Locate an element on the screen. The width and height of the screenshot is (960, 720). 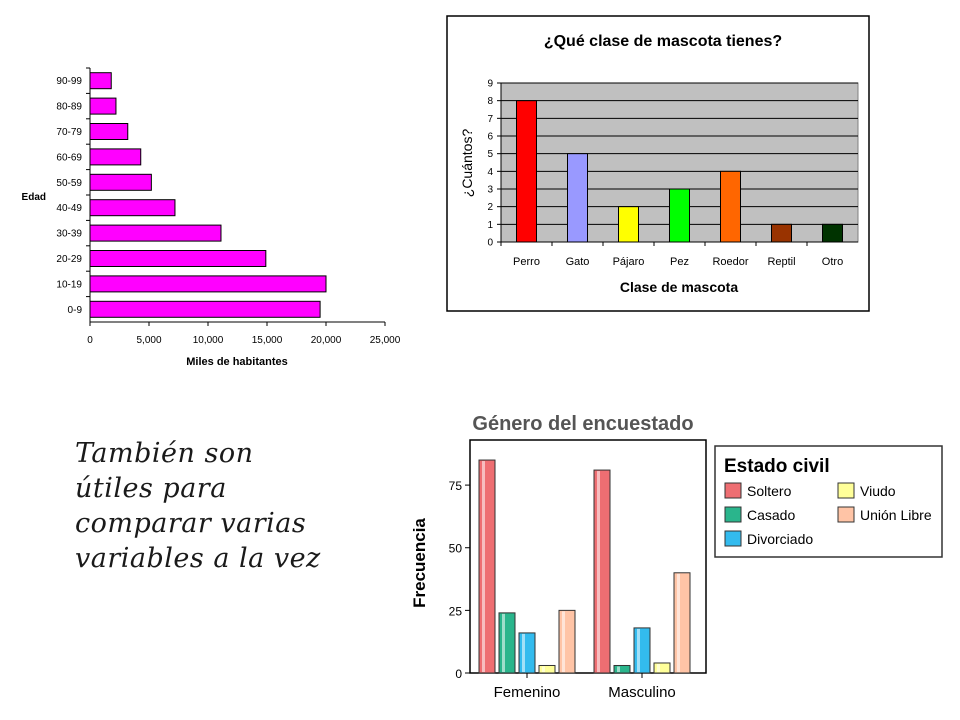
y-axis-title: Frecuencia is located at coordinates (419, 563).